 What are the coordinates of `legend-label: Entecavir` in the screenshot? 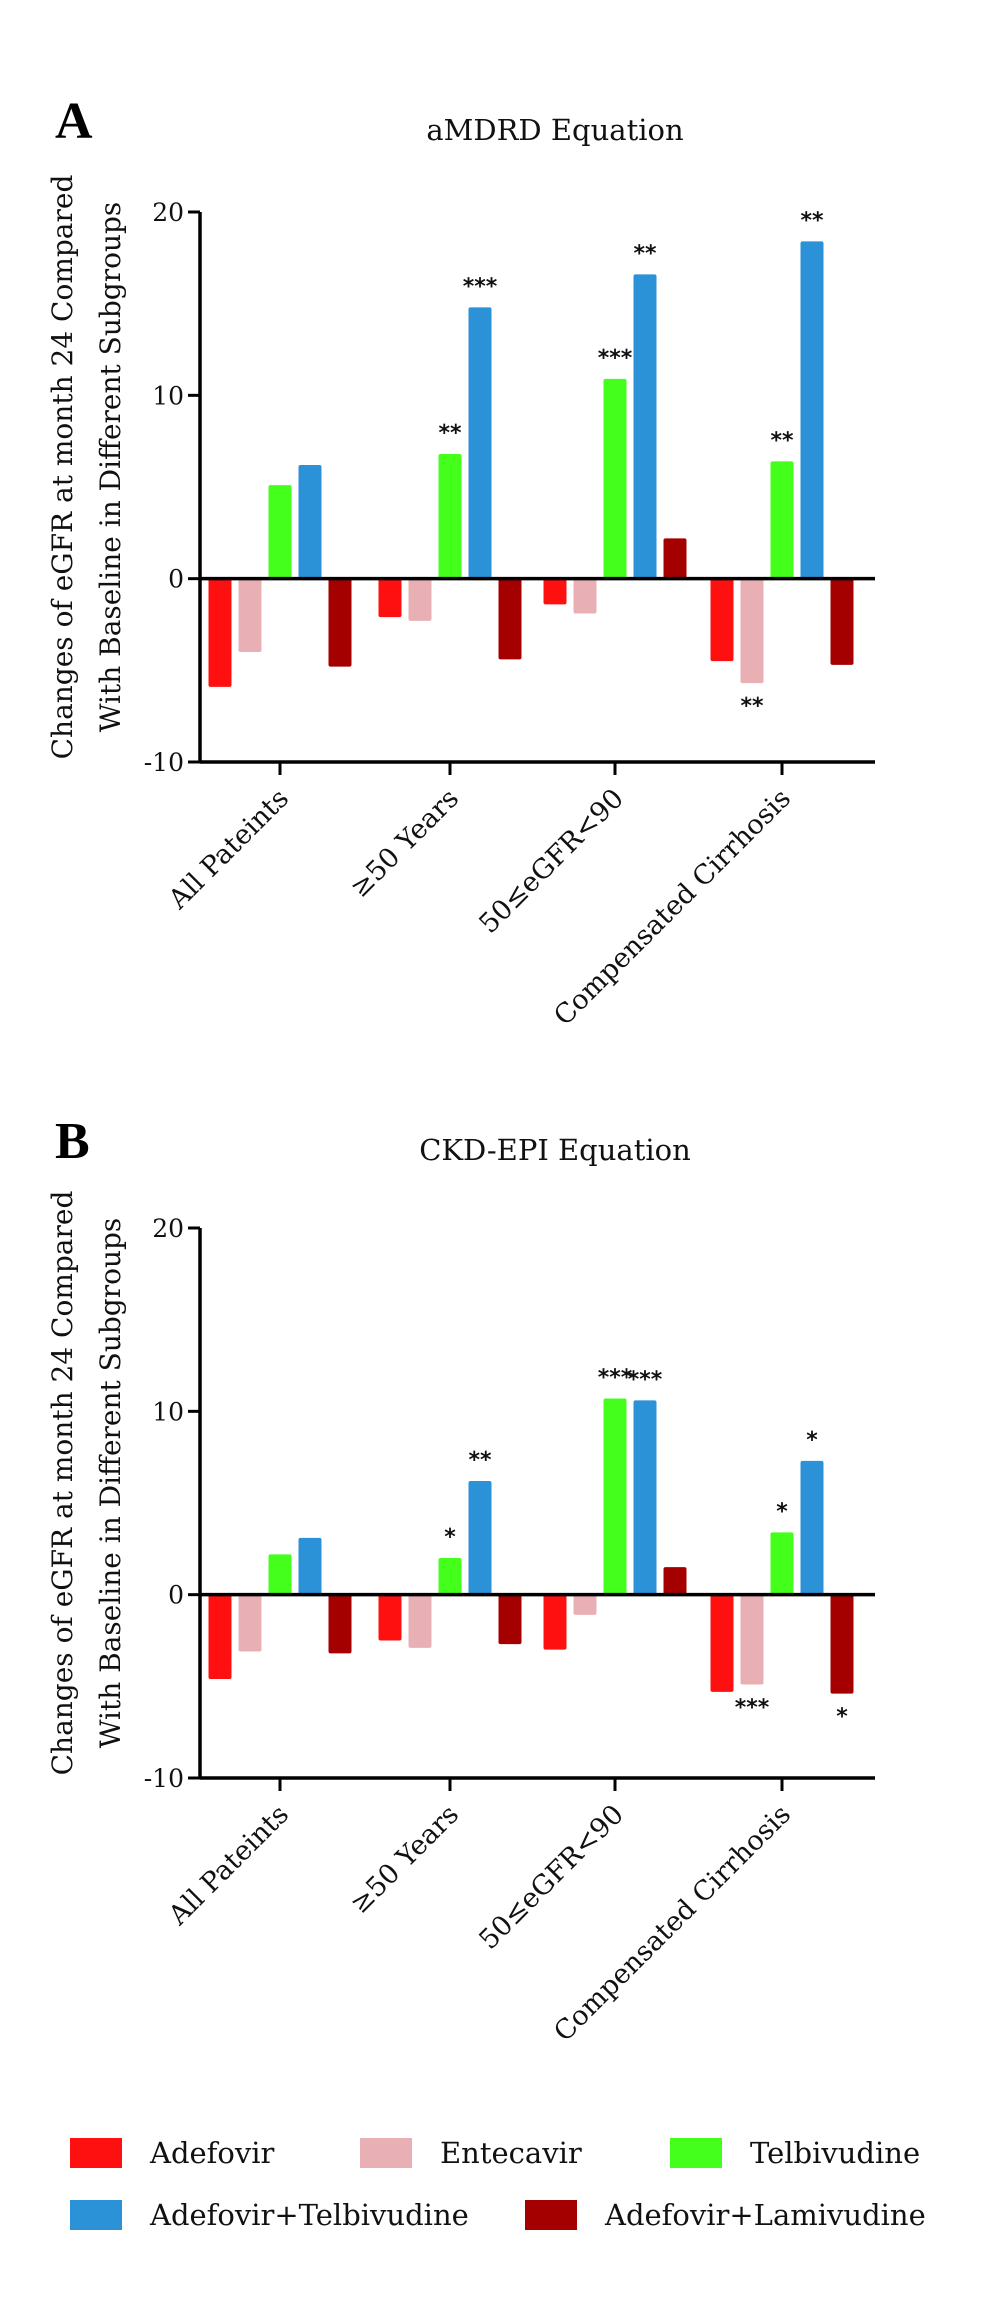 It's located at (511, 2153).